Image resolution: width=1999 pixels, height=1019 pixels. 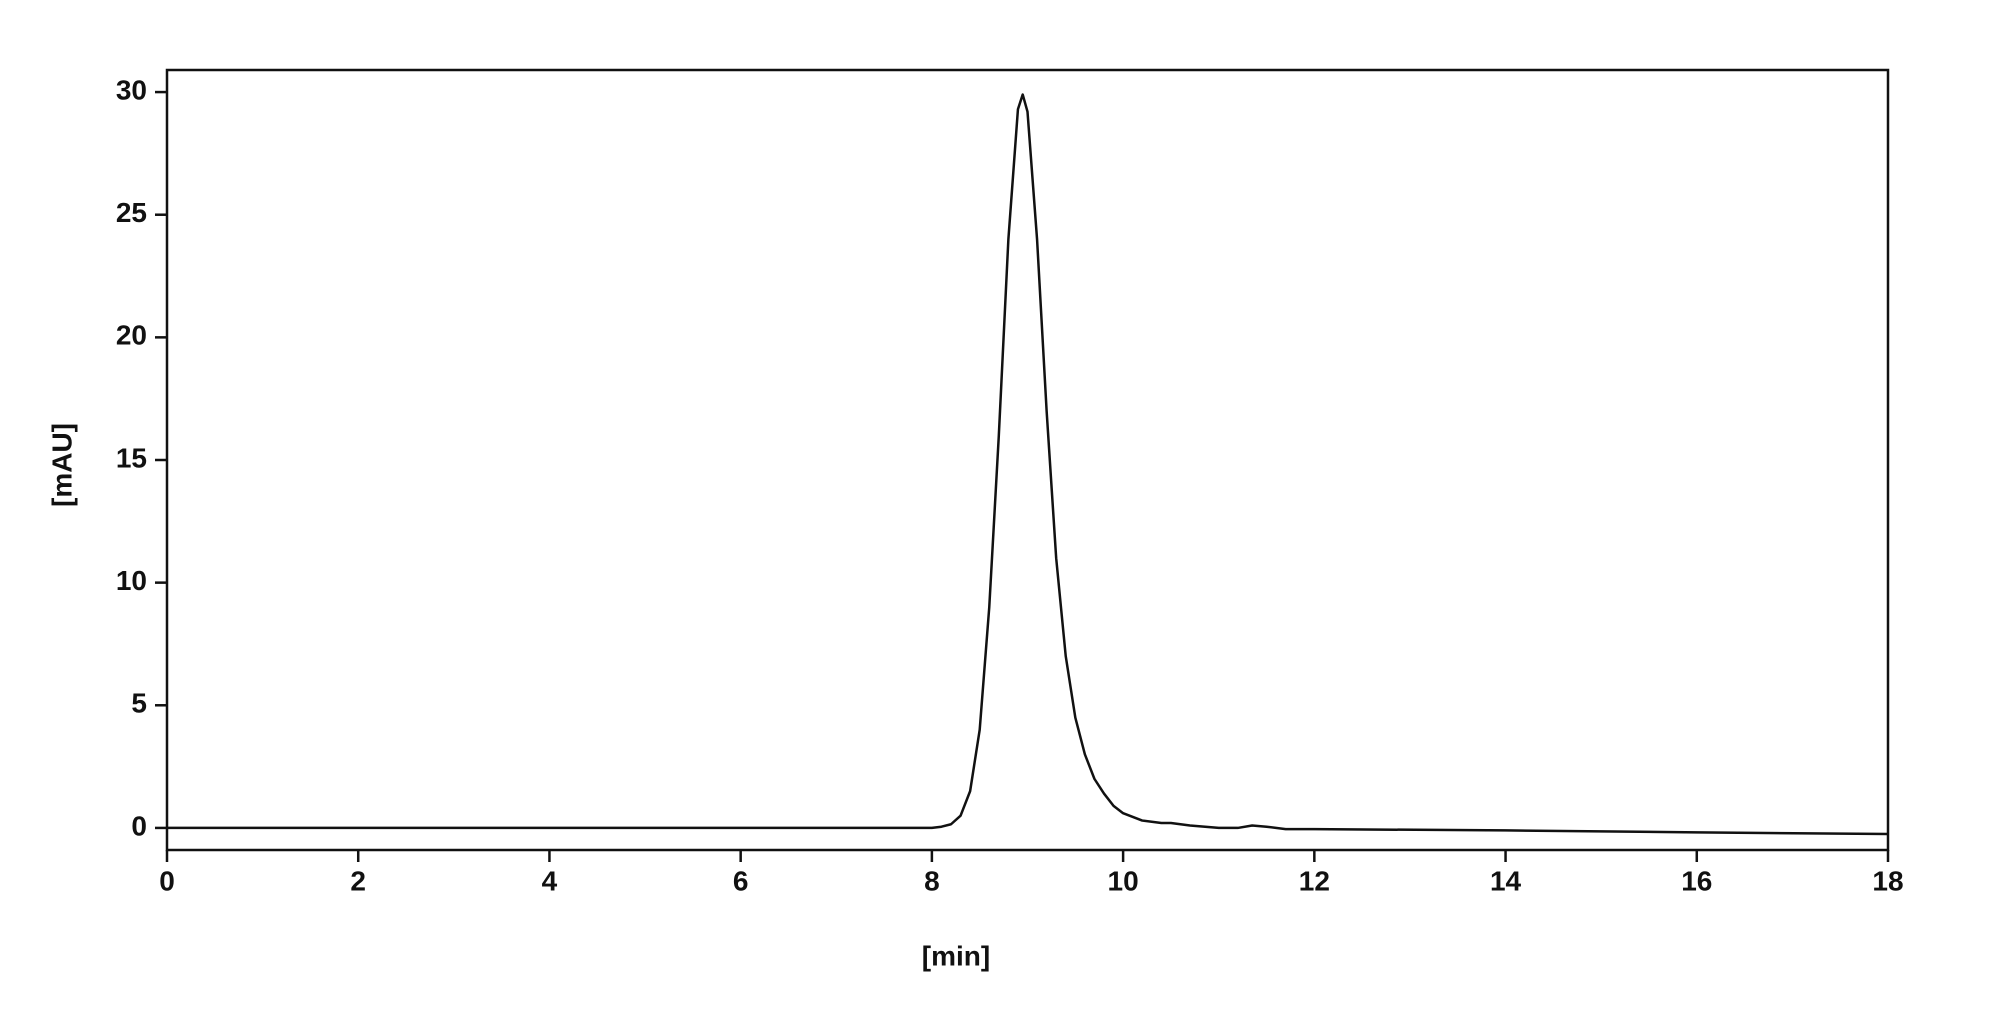 I want to click on y-tick-label: 10, so click(x=131, y=580).